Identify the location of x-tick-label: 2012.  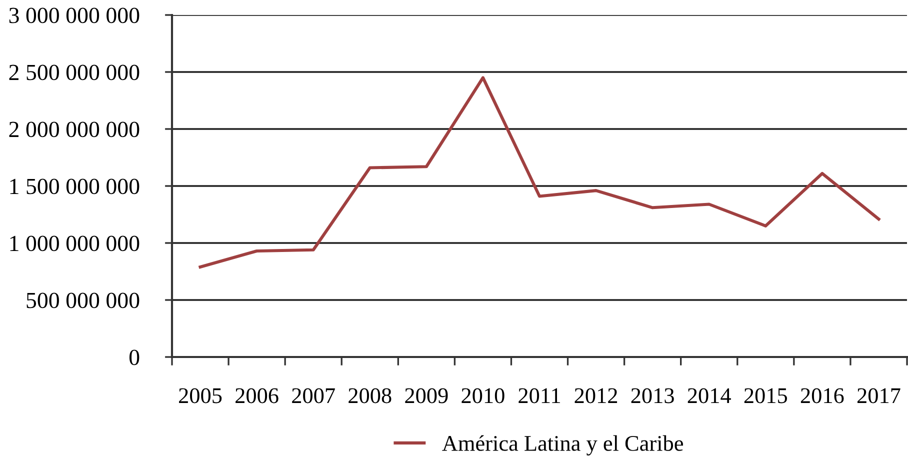
(596, 396).